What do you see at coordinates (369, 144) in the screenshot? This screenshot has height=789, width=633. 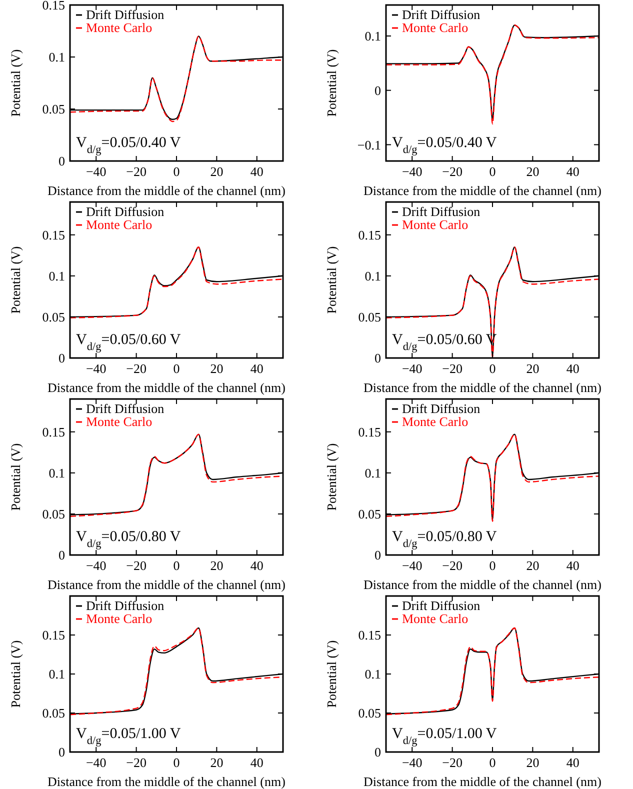 I see `y-tick-label: −0.1` at bounding box center [369, 144].